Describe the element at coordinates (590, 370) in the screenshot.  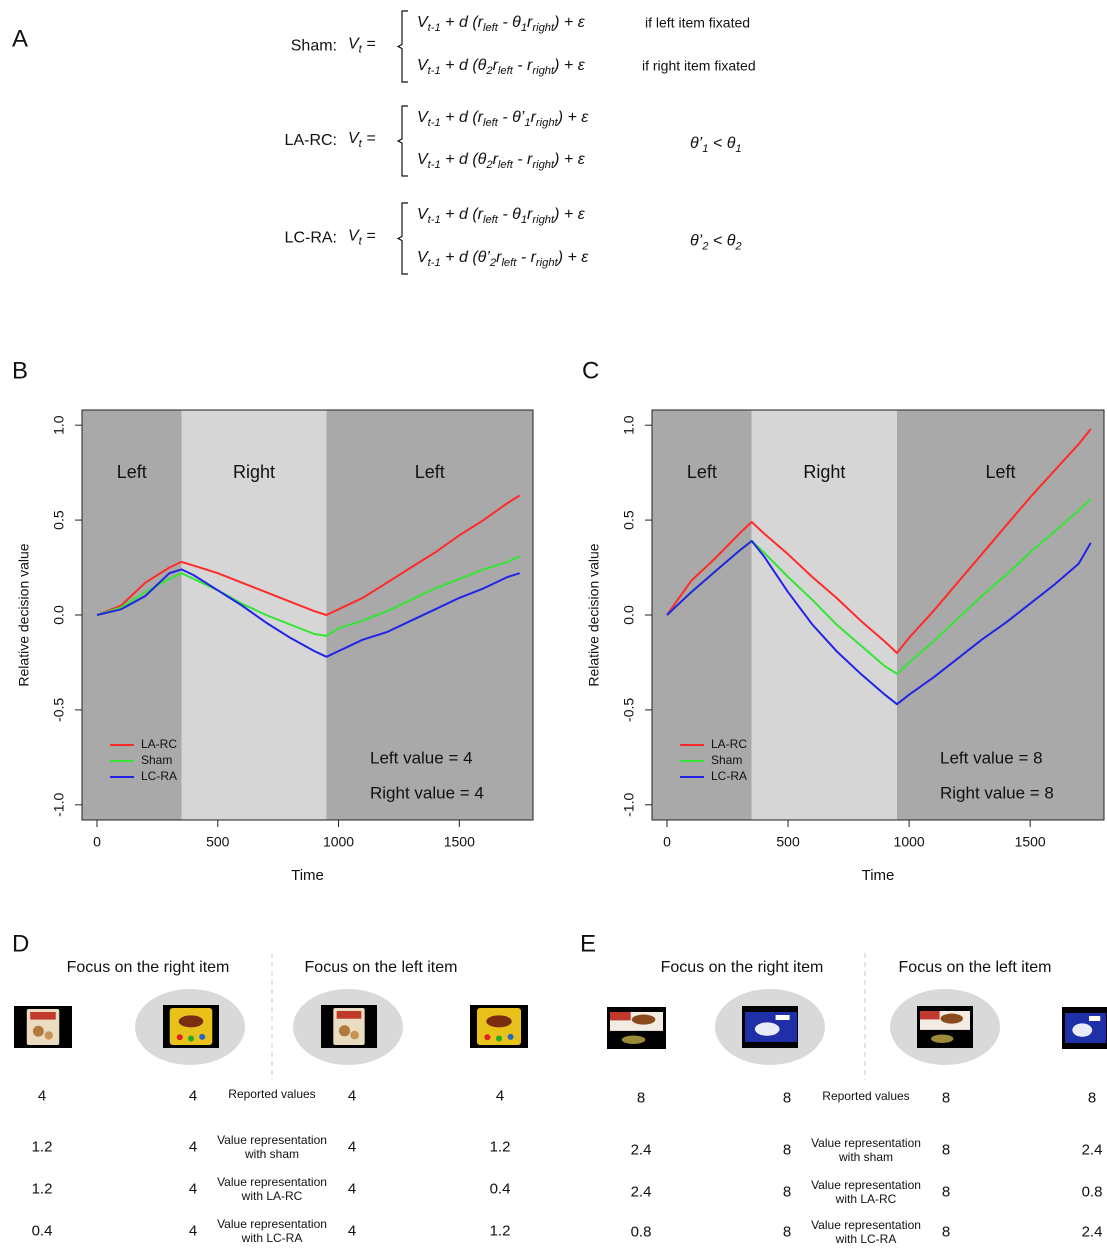
I see `panel-label: C` at that location.